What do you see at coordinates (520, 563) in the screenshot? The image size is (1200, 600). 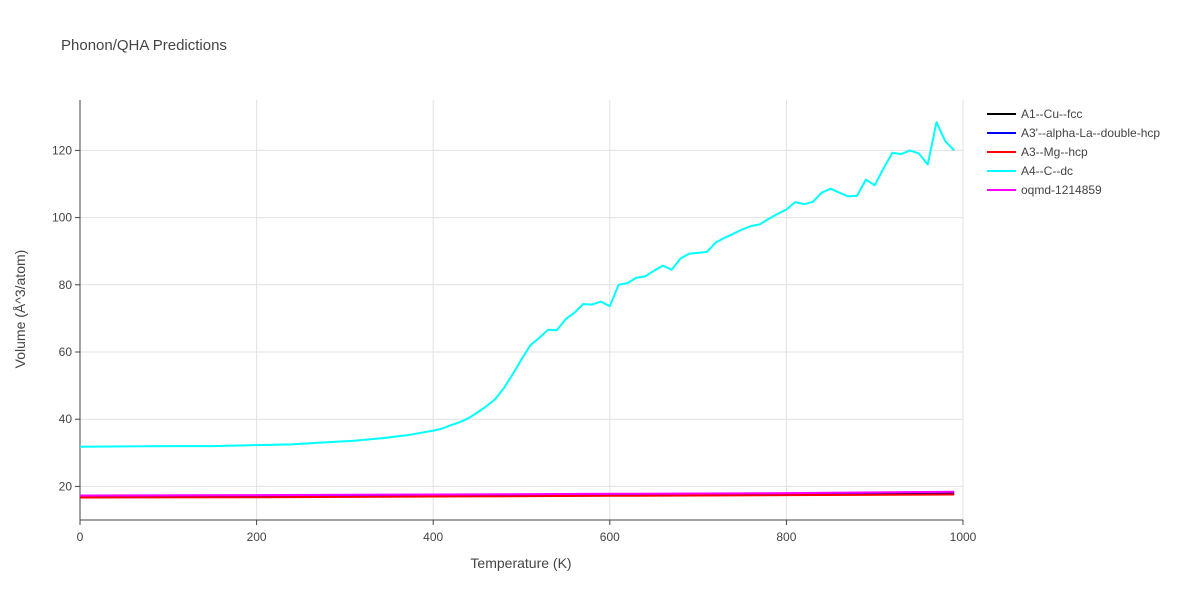 I see `x-axis-title: Temperature (K)` at bounding box center [520, 563].